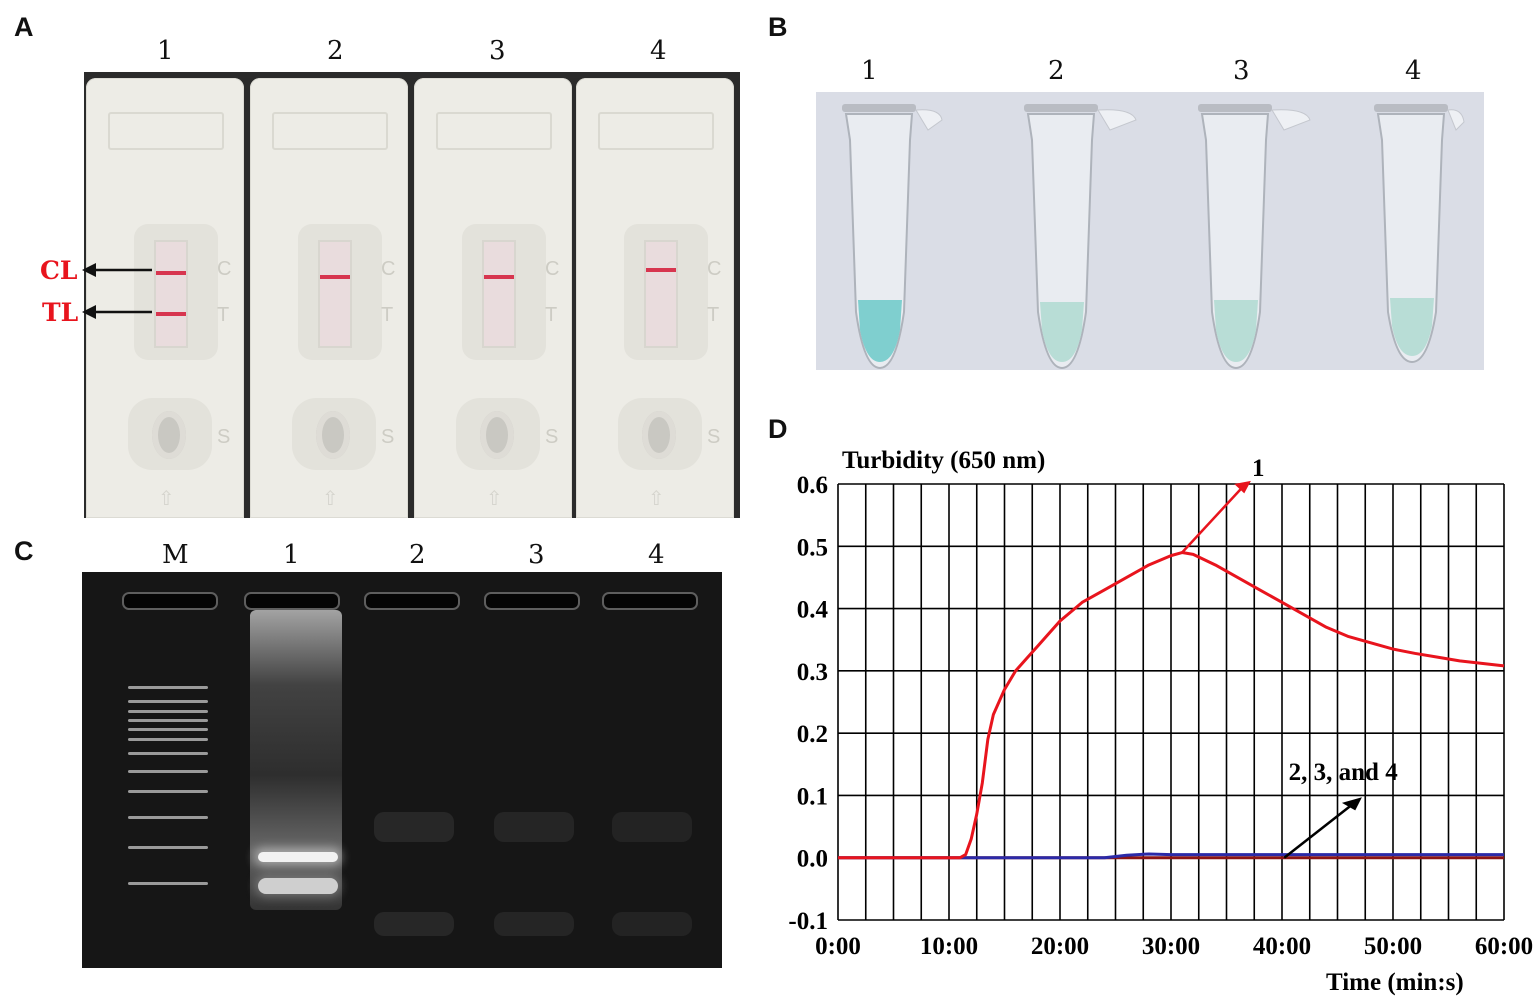 The image size is (1535, 1000). Describe the element at coordinates (291, 555) in the screenshot. I see `panel-c-lane-label: 1` at that location.